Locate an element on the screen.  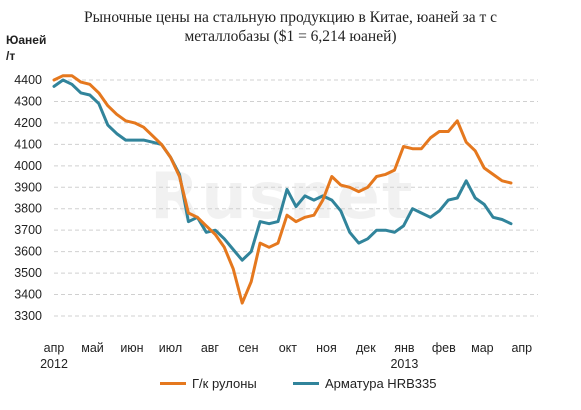
y-tick-label: 4300 is located at coordinates (28, 101).